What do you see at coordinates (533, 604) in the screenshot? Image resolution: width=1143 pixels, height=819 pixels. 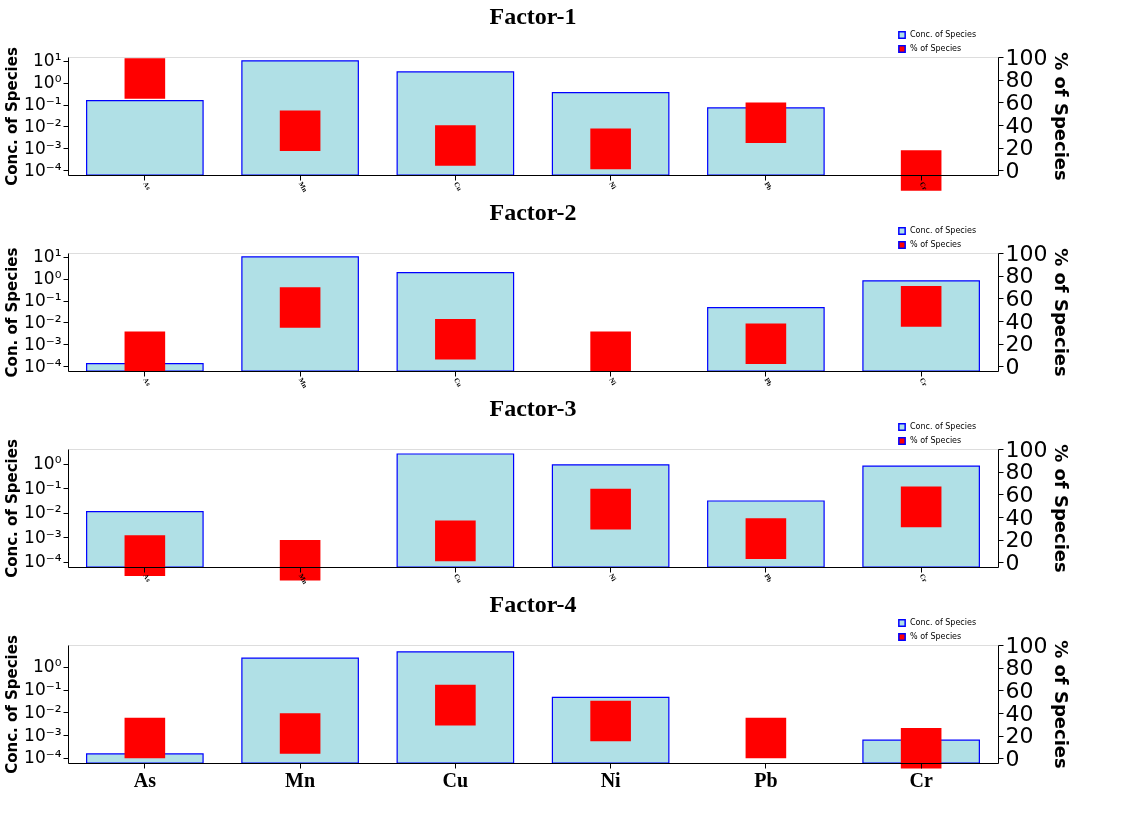 I see `chart-title: Factor-4` at bounding box center [533, 604].